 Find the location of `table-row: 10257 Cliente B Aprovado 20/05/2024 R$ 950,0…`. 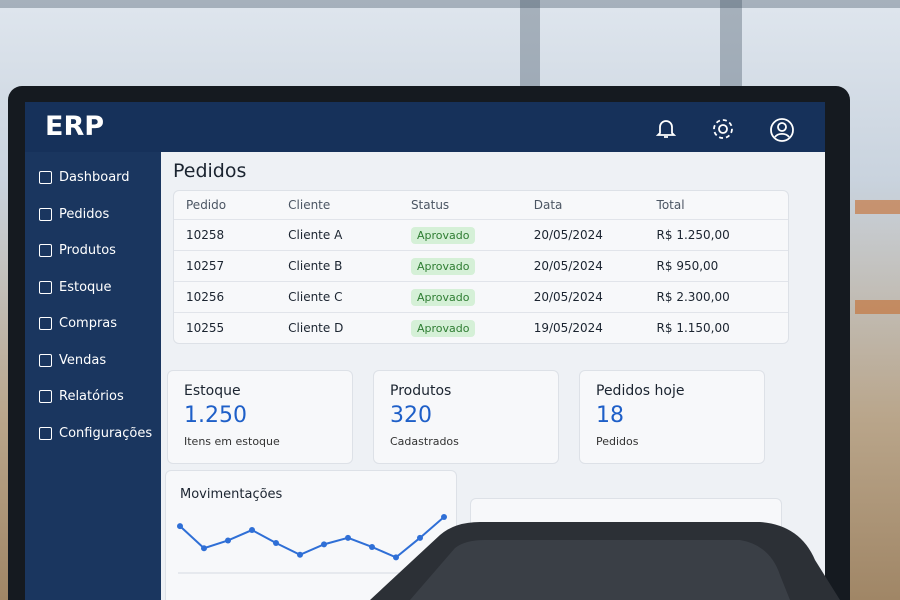

table-row: 10257 Cliente B Aprovado 20/05/2024 R$ 950,0… is located at coordinates (481, 265).